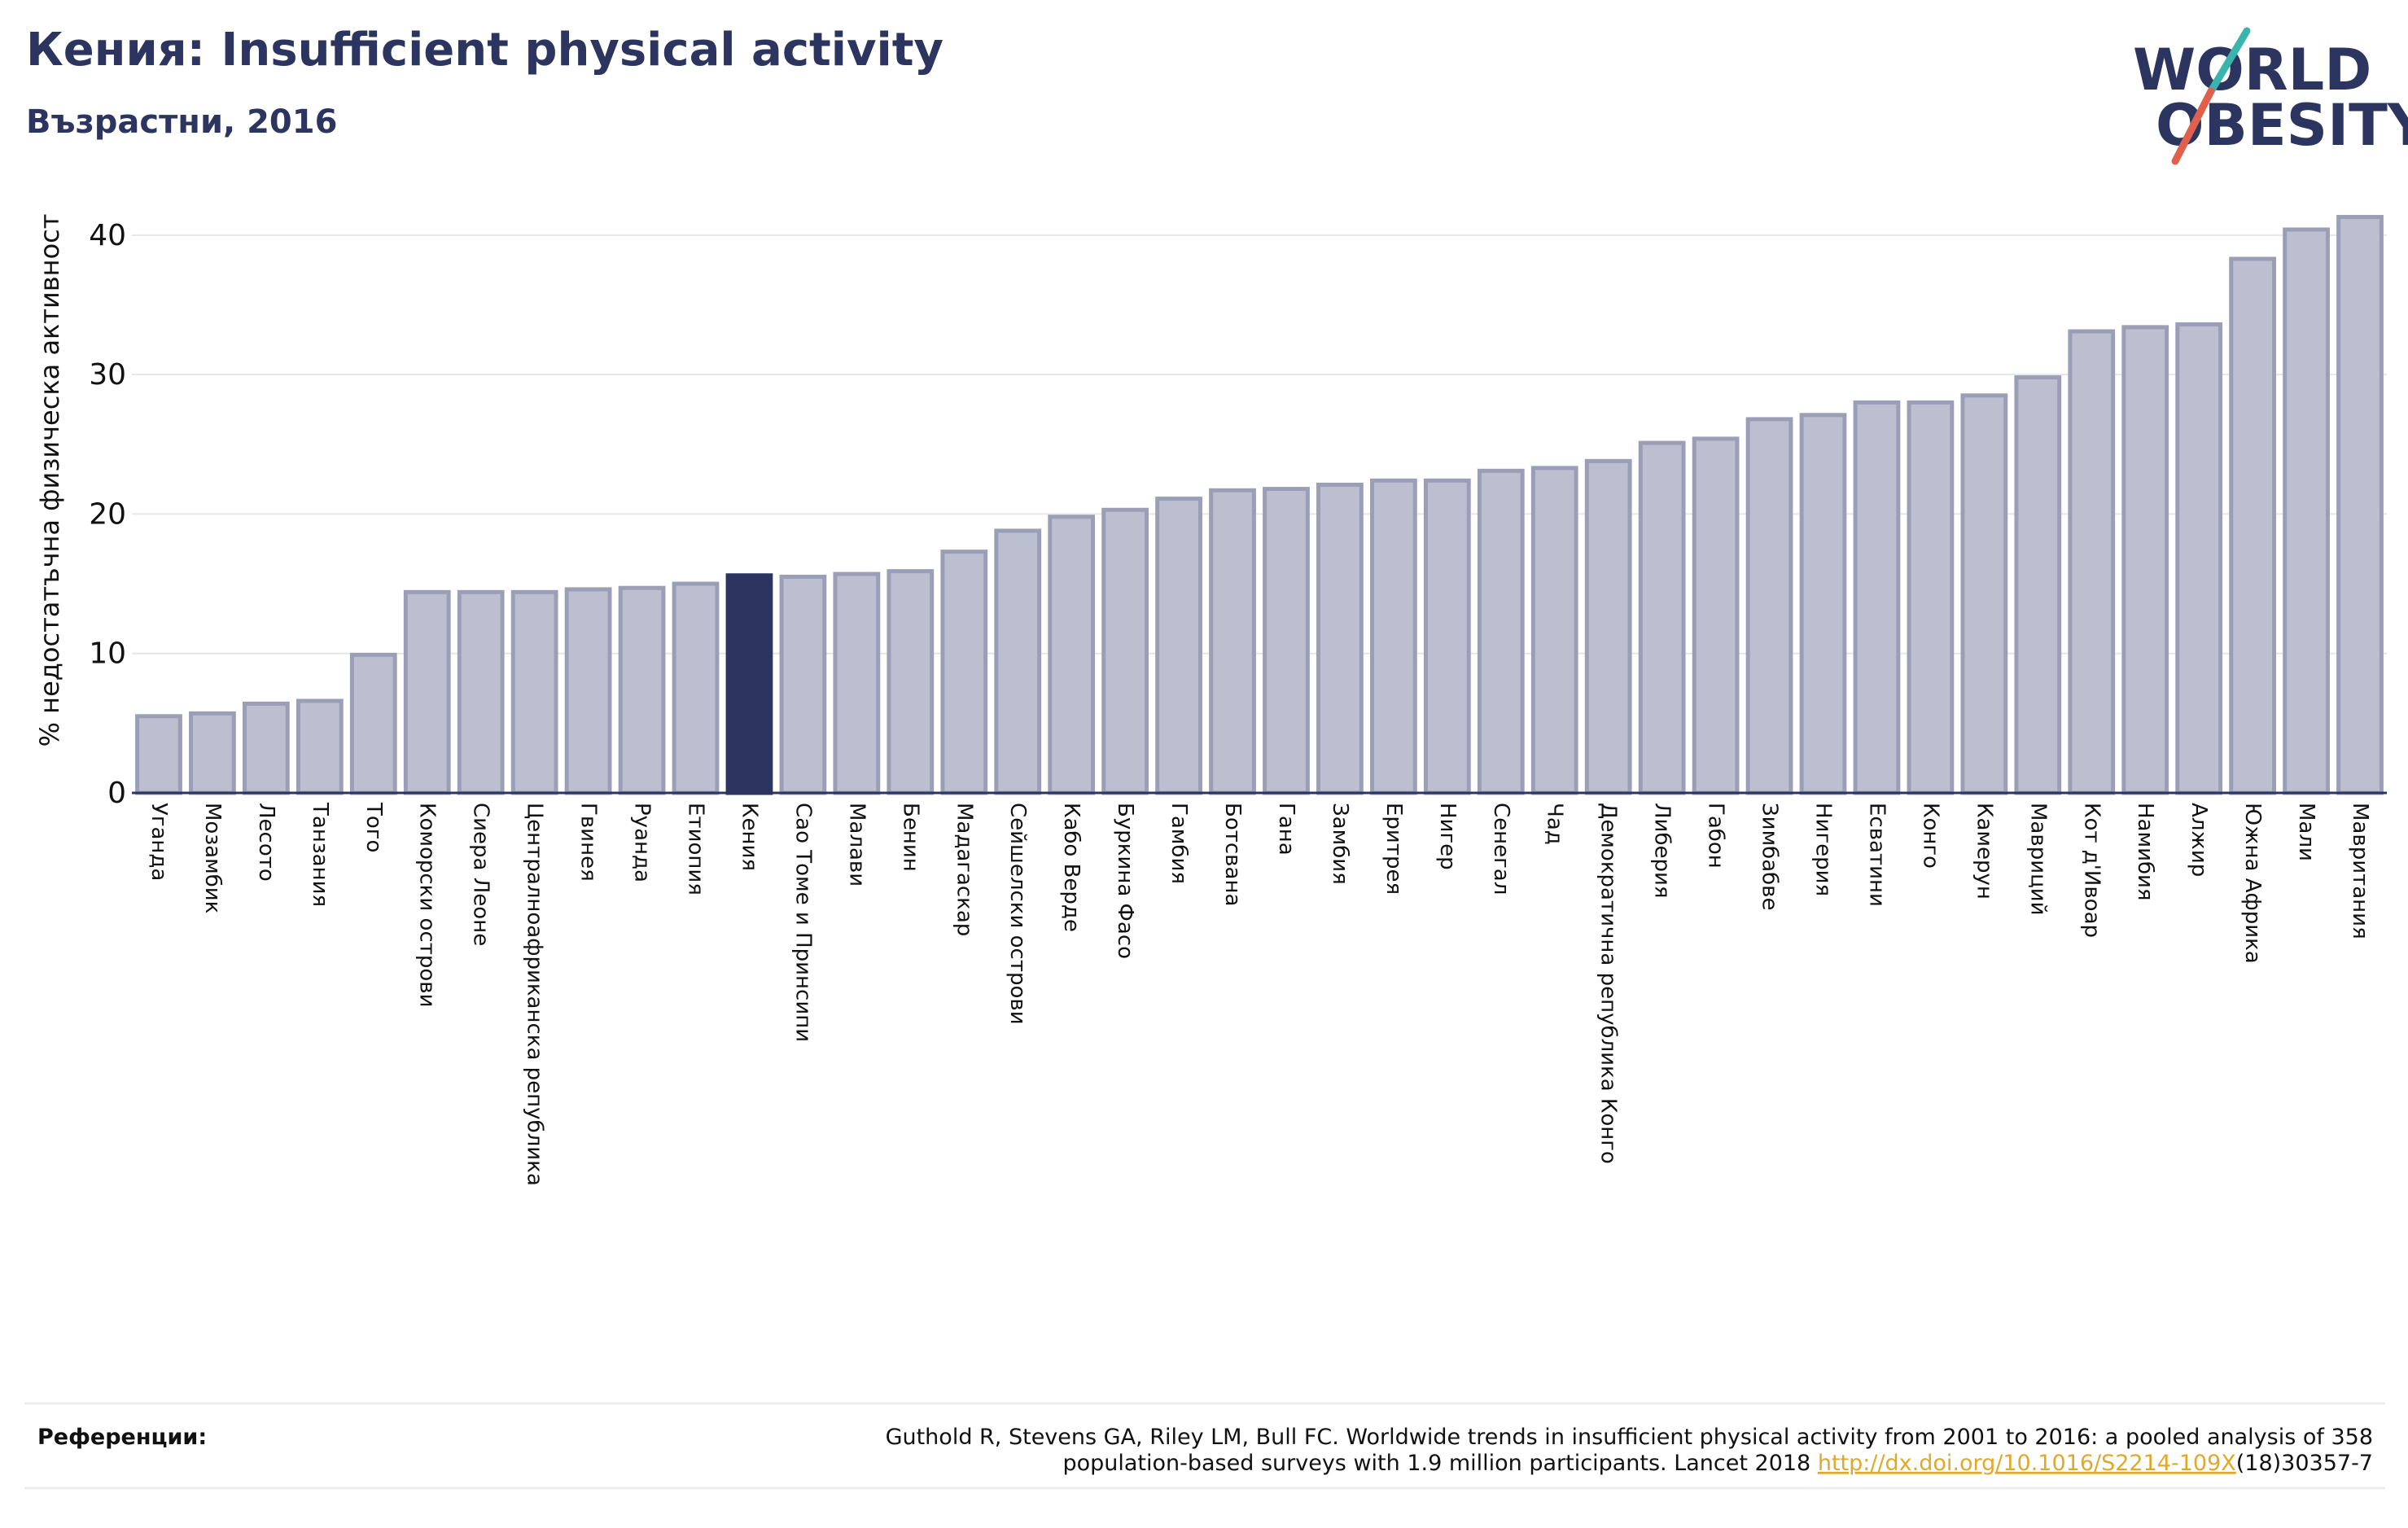  What do you see at coordinates (320, 855) in the screenshot?
I see `x-tick-label: Танзания` at bounding box center [320, 855].